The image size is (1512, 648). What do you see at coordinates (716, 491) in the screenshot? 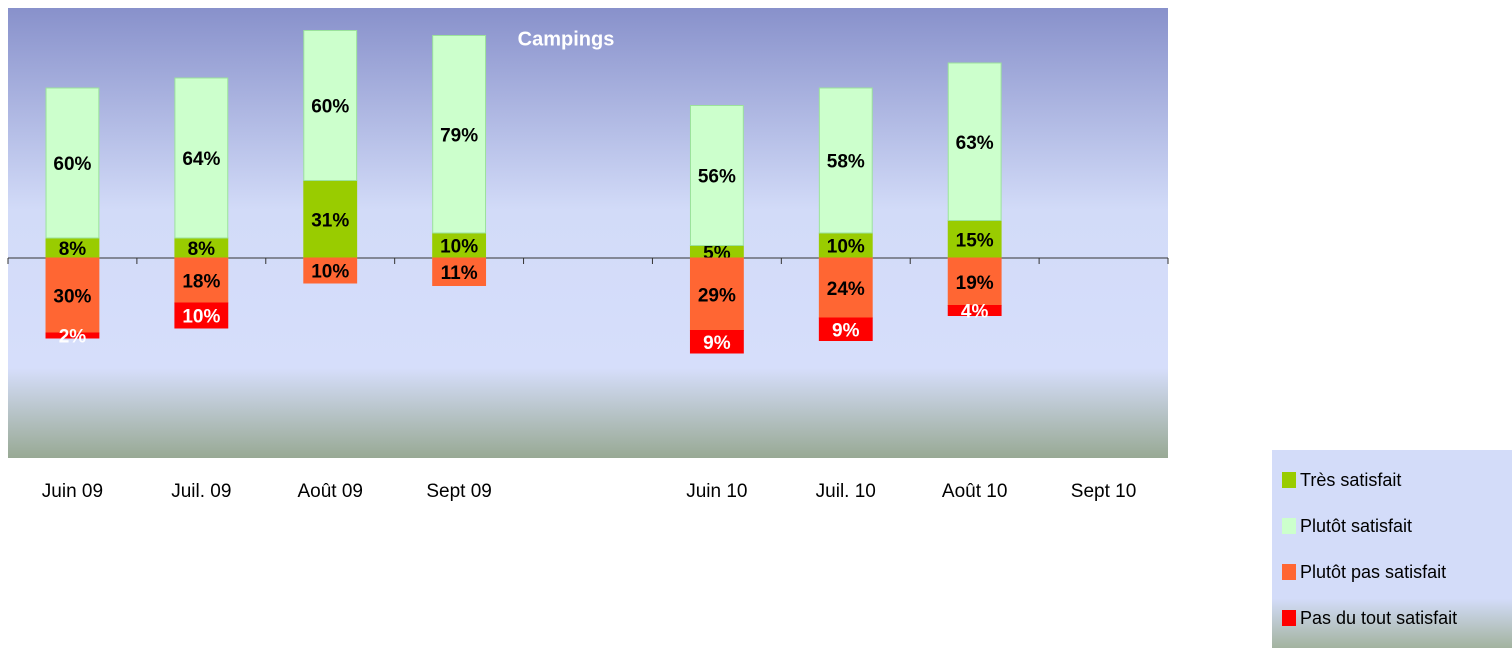
I see `x-tick-label: Juin 10` at bounding box center [716, 491].